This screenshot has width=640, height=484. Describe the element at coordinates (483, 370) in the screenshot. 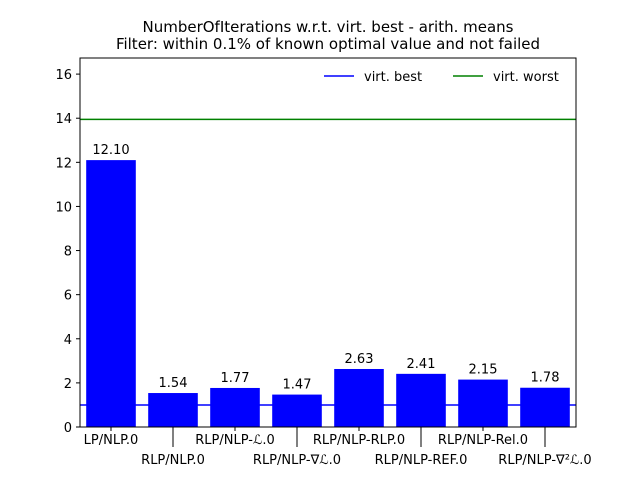

I see `data-label: 2.15` at that location.